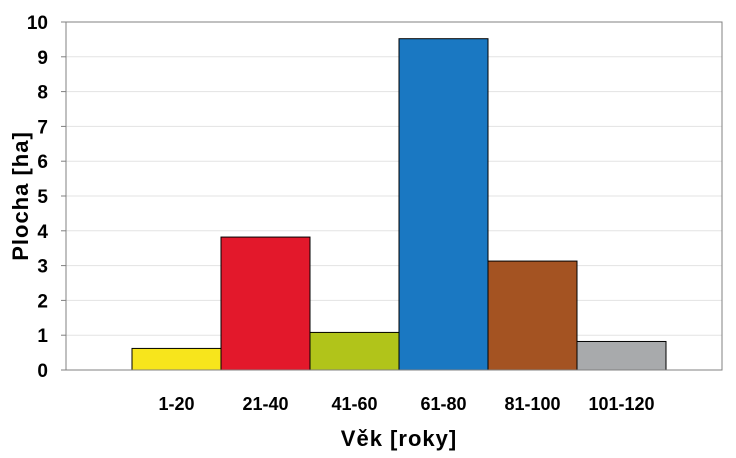 The width and height of the screenshot is (736, 458). Describe the element at coordinates (406, 404) in the screenshot. I see `x-axis-tick-labels: 1-20 21-40 41-60 61-80 81-100 101-120` at that location.